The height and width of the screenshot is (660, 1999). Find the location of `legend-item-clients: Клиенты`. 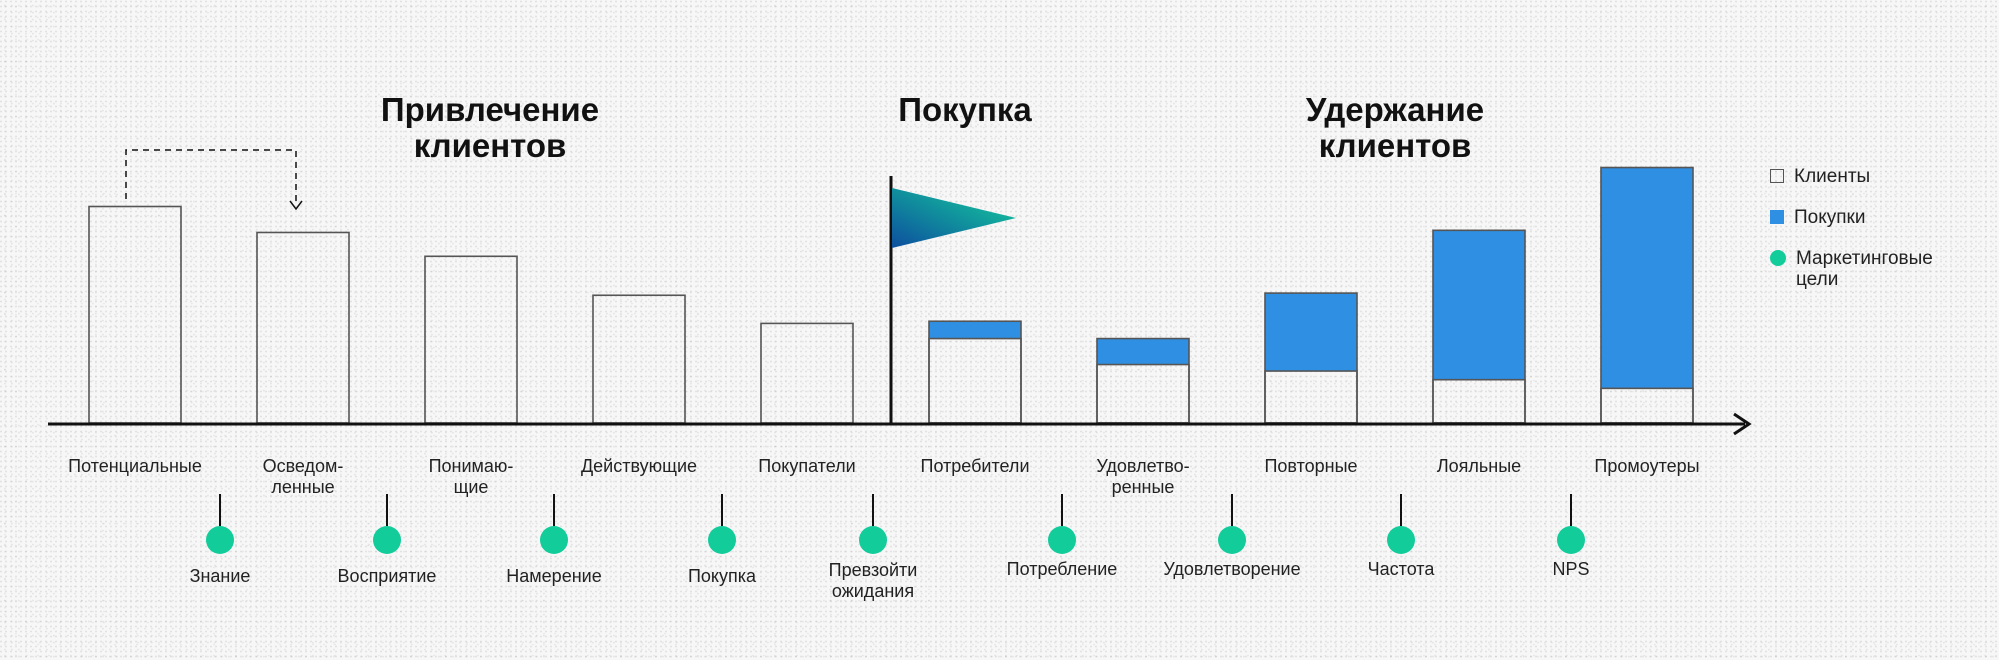

legend-item-clients: Клиенты is located at coordinates (1851, 176).